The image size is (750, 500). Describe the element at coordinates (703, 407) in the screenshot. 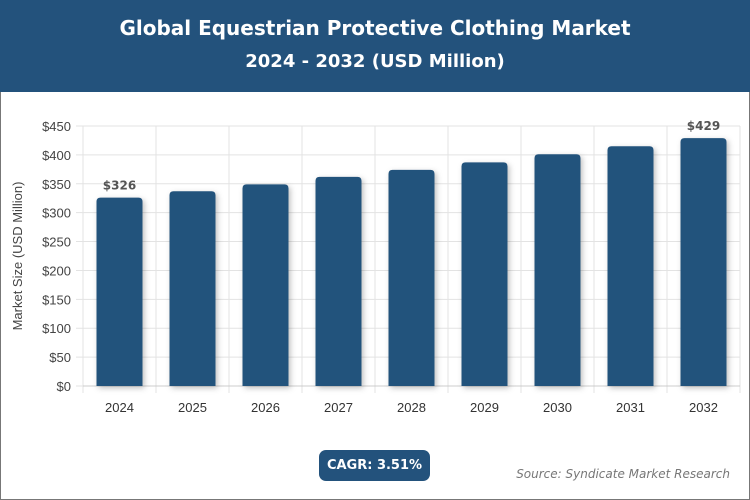

I see `x-tick-label: 2032` at that location.